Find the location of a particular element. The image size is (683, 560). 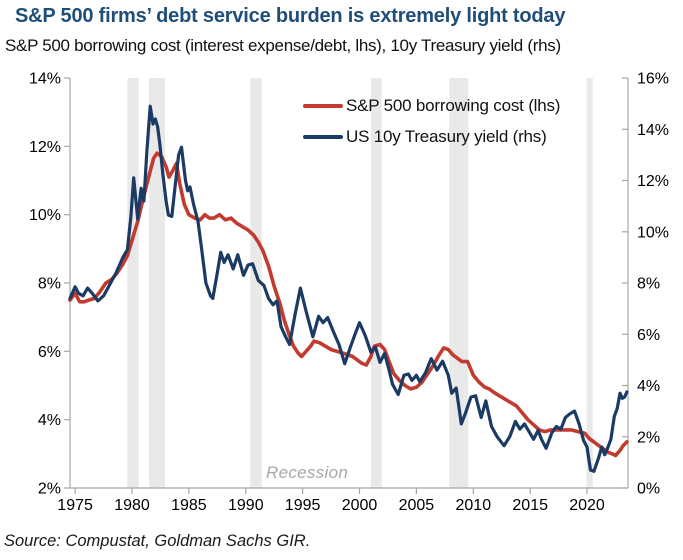

x-axis-tick-label: 1995 is located at coordinates (303, 505).